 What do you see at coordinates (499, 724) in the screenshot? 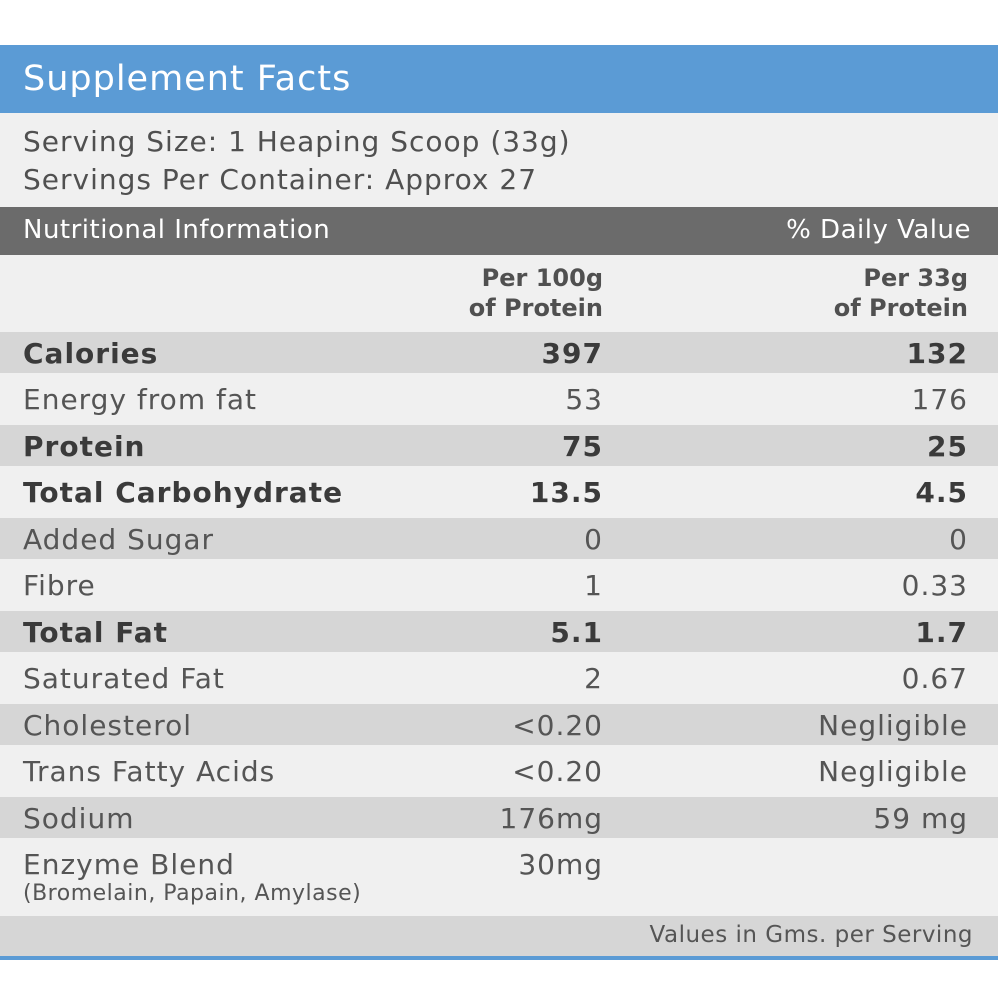
I see `table-row: Cholesterol <0.20 Negligible` at bounding box center [499, 724].